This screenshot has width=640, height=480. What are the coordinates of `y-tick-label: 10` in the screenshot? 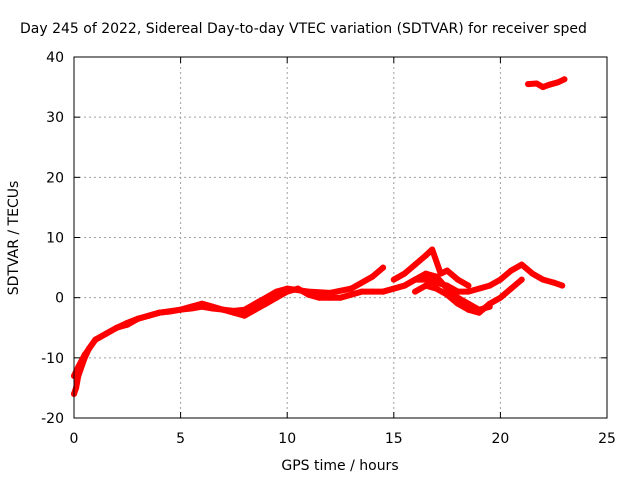 It's located at (55, 239).